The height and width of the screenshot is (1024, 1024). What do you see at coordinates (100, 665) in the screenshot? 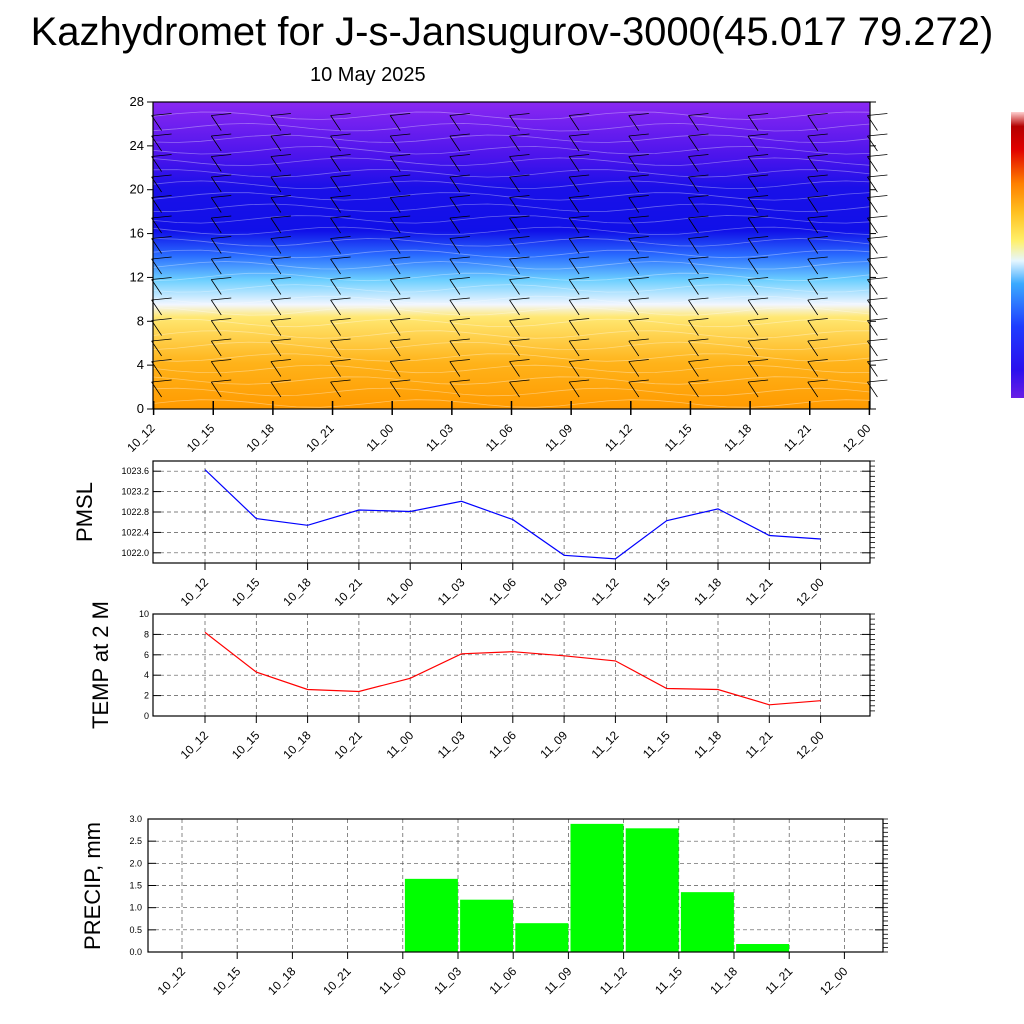
I see `temp-ylabel: TEMP at 2 M` at bounding box center [100, 665].